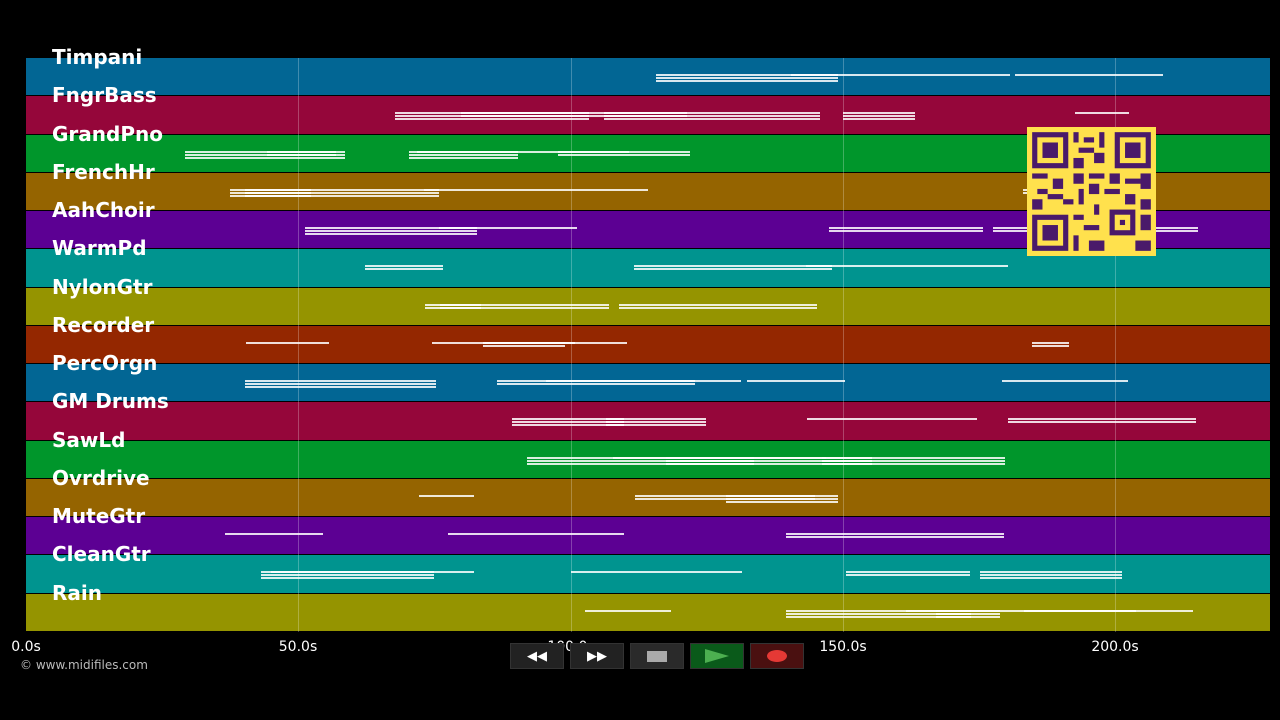  Describe the element at coordinates (843, 647) in the screenshot. I see `time-tick-label: 150.0s` at that location.